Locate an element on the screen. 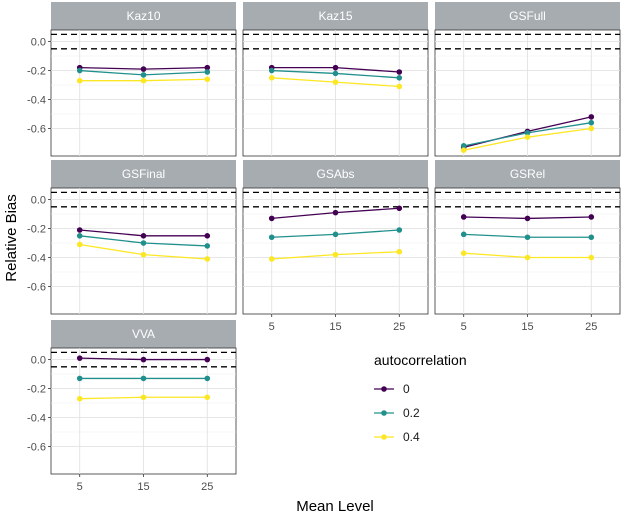  legend-title: autocorrelation is located at coordinates (420, 360).